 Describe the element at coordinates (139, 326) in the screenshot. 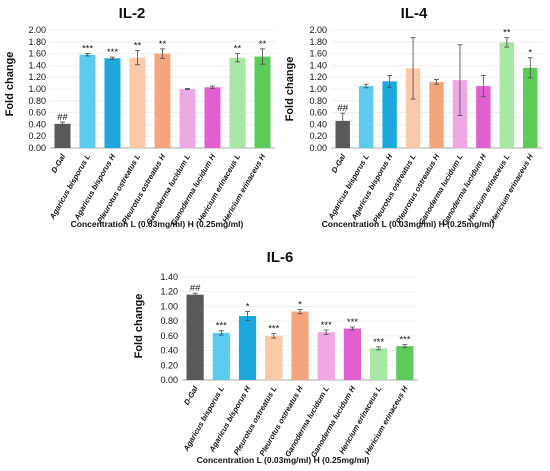

I see `il-6-y-axis-label: Fold change` at that location.